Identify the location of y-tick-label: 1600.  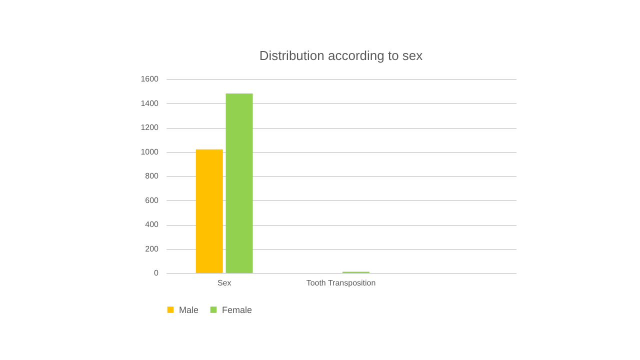
(150, 79).